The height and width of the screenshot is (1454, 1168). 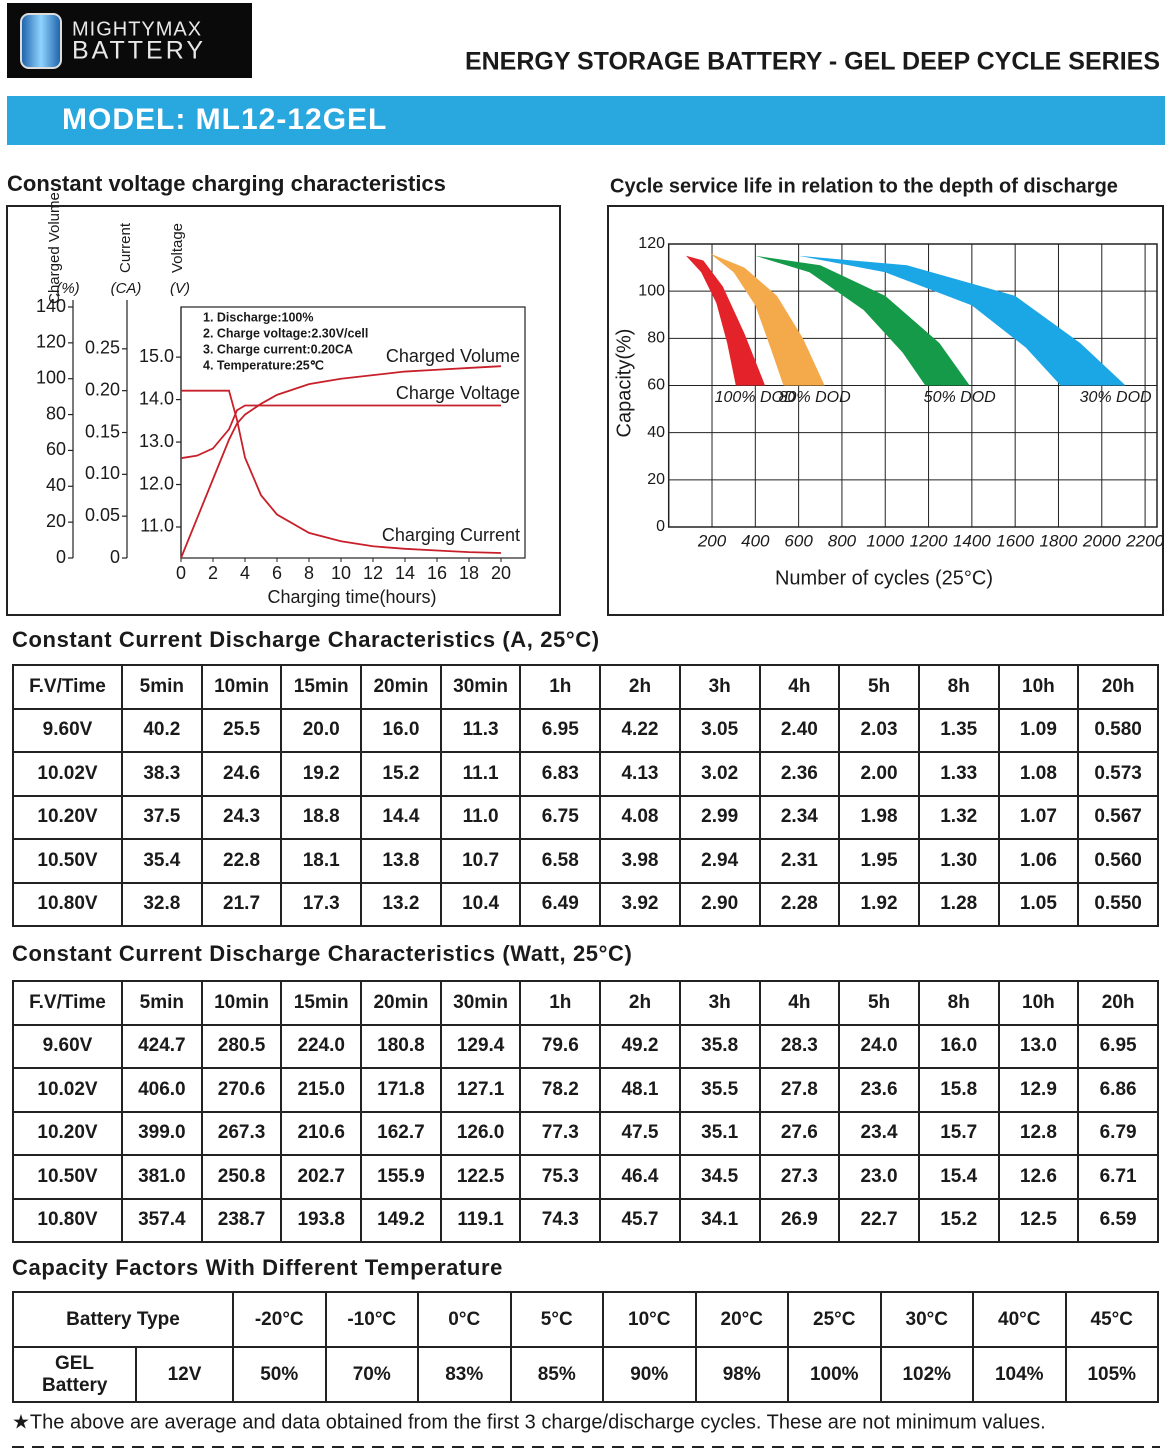 What do you see at coordinates (556, 1319) in the screenshot?
I see `header-cell: 5°C` at bounding box center [556, 1319].